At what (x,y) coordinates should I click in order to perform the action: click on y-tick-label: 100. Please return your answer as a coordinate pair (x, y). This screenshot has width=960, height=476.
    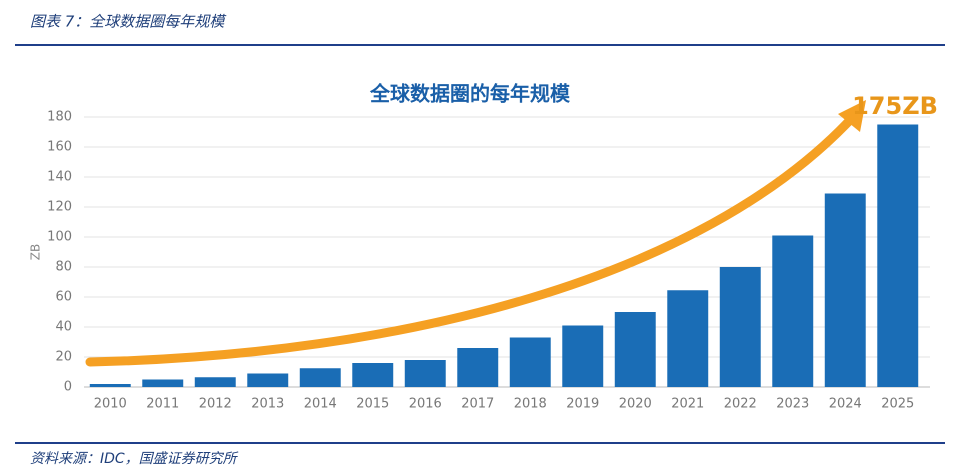
    Looking at the image, I should click on (59, 237).